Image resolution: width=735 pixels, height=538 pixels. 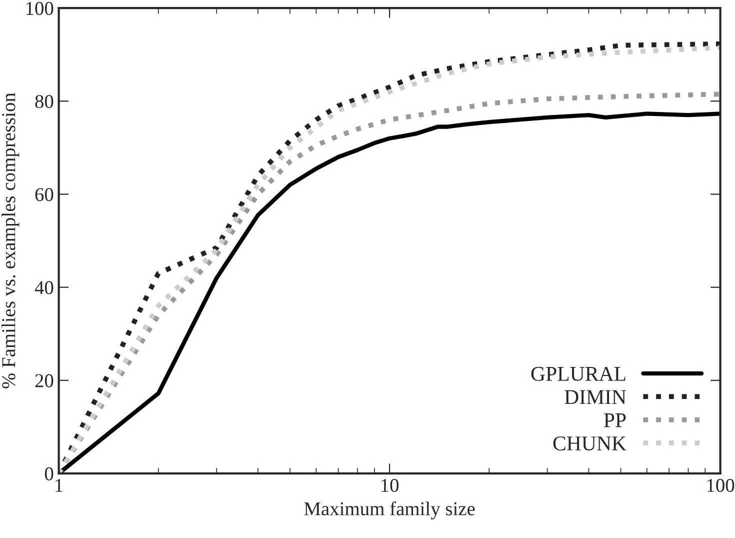 What do you see at coordinates (390, 485) in the screenshot?
I see `x-tick-label: 10` at bounding box center [390, 485].